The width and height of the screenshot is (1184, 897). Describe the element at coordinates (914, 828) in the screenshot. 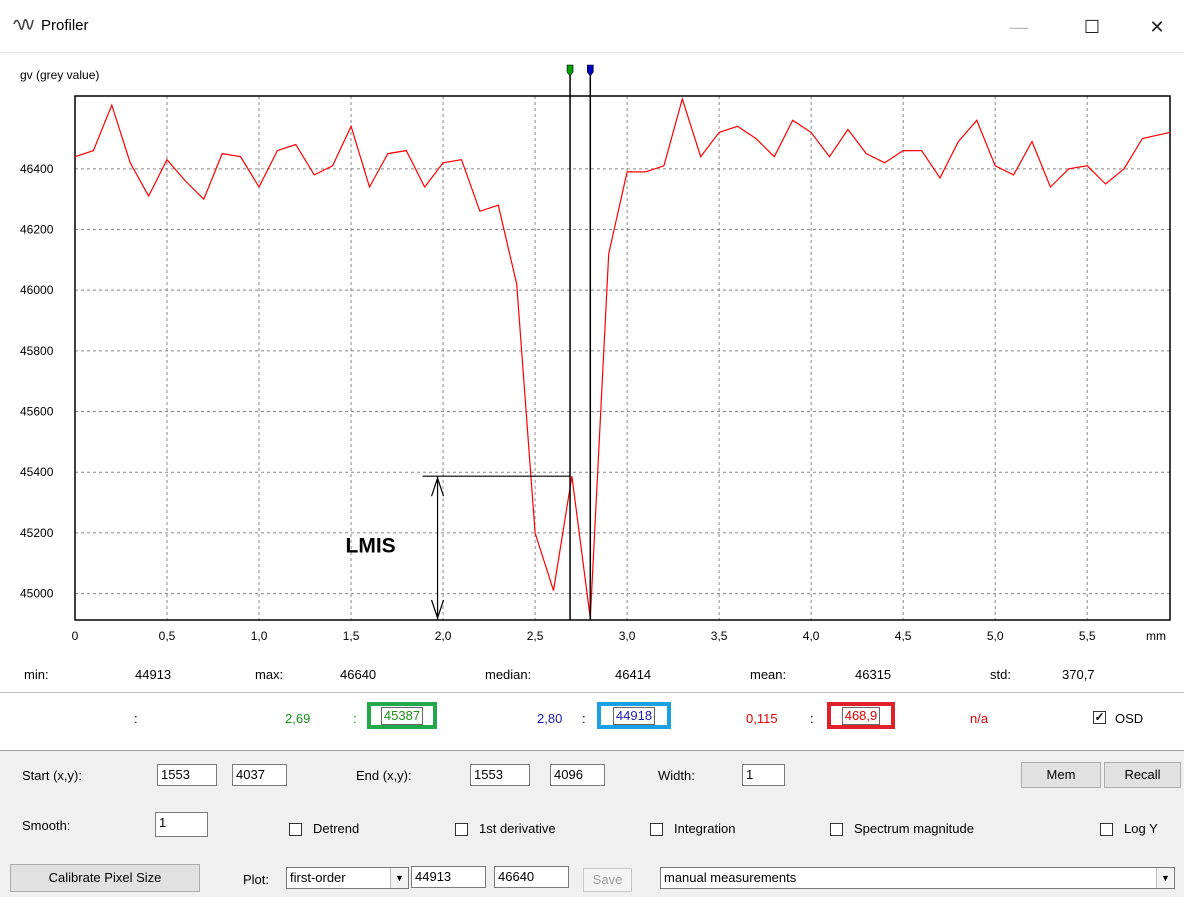

I see `spectrum-magnitude-label: Spectrum magnitude` at that location.